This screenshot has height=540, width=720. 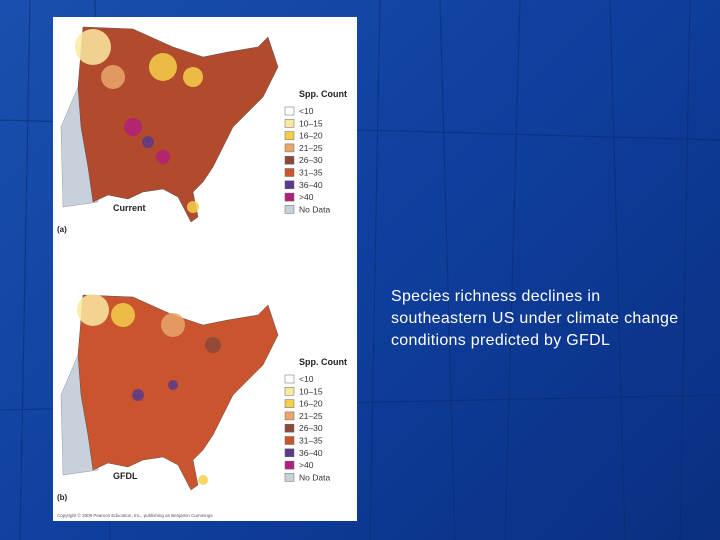 I want to click on map-label: GFDL, so click(x=125, y=476).